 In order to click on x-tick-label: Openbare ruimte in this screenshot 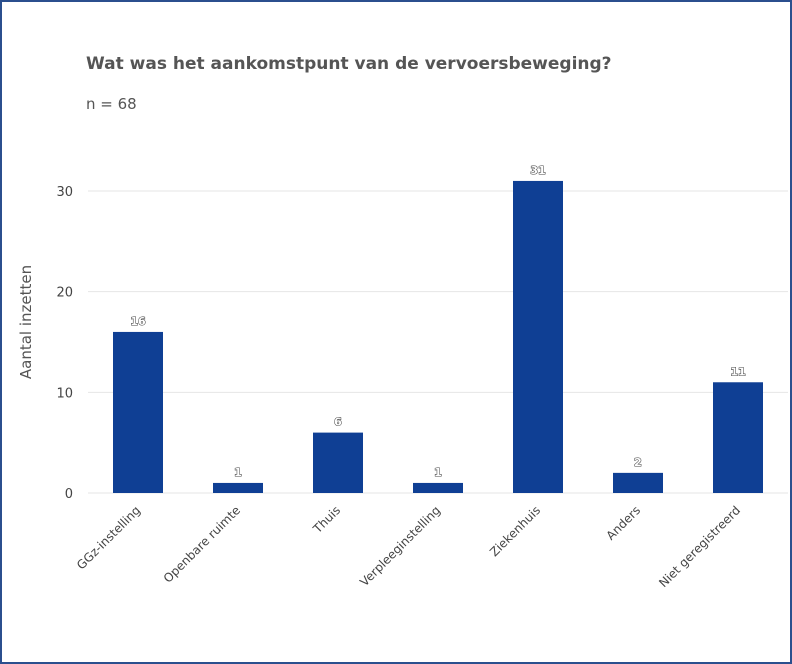, I will do `click(202, 544)`.